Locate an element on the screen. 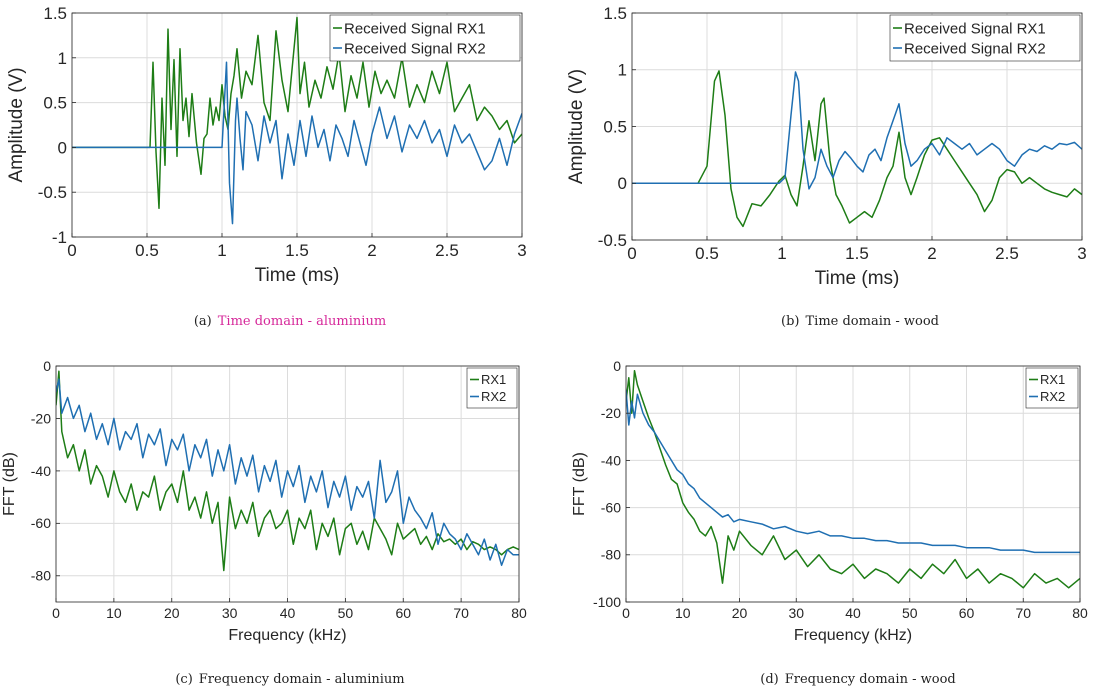  figure-caption: (c) Frequency domain - aluminium is located at coordinates (289, 679).